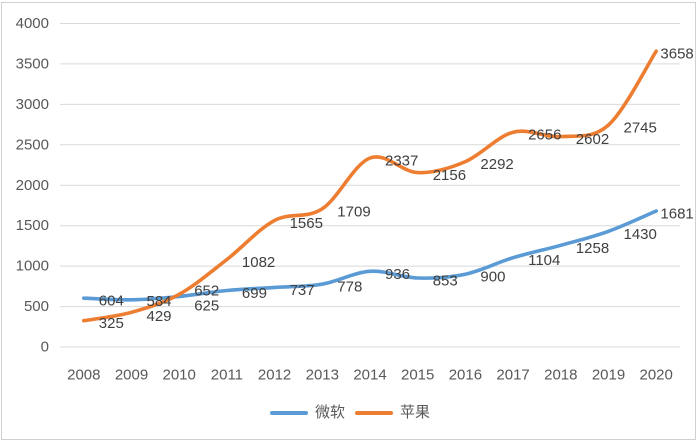 The width and height of the screenshot is (700, 443). I want to click on data-label: 900, so click(492, 277).